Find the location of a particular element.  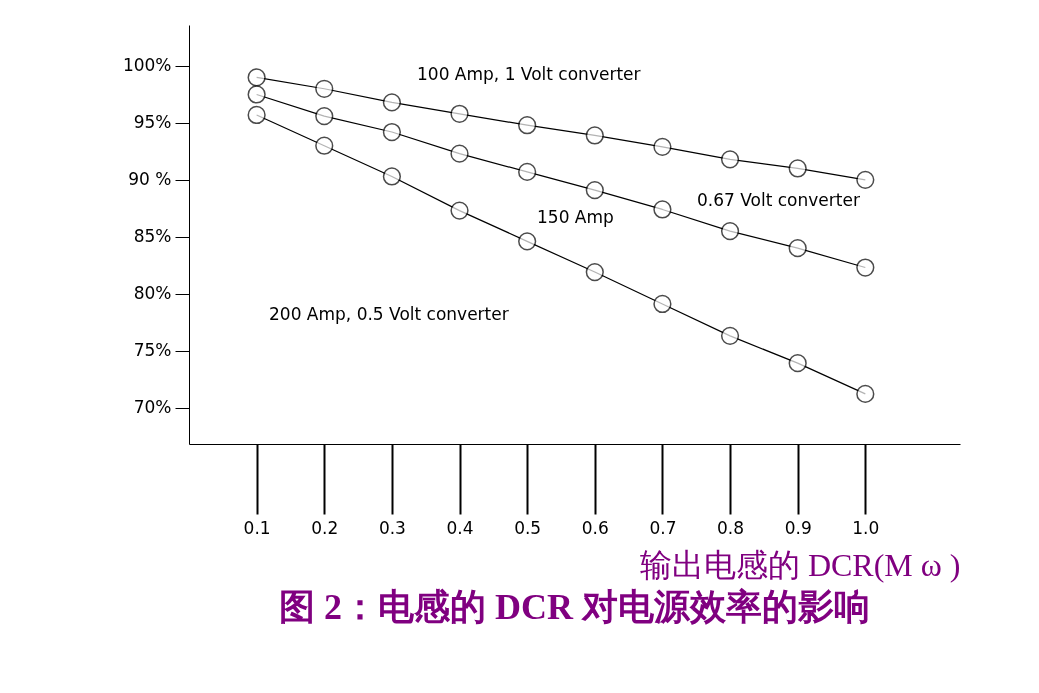

x-tick-label: 0.5 is located at coordinates (528, 527).